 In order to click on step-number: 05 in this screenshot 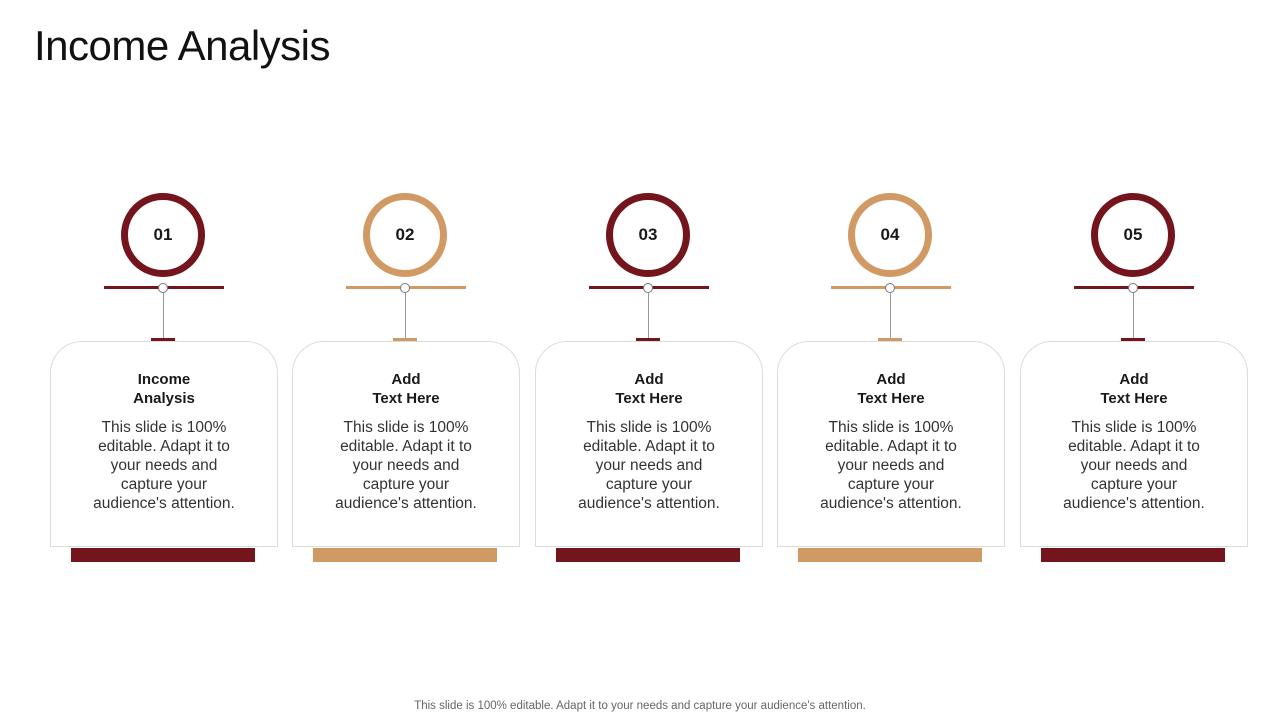, I will do `click(1133, 234)`.